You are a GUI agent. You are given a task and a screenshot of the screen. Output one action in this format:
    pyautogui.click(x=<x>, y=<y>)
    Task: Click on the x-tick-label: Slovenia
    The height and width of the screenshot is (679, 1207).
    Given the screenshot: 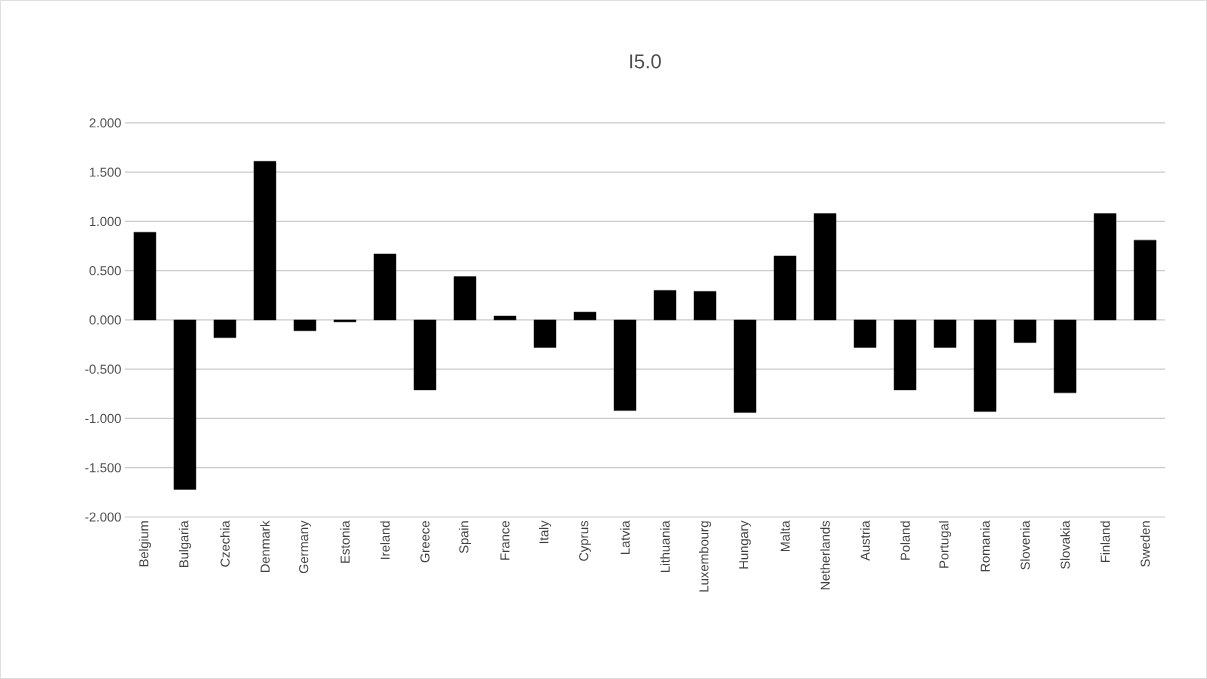 What is the action you would take?
    pyautogui.click(x=1025, y=545)
    